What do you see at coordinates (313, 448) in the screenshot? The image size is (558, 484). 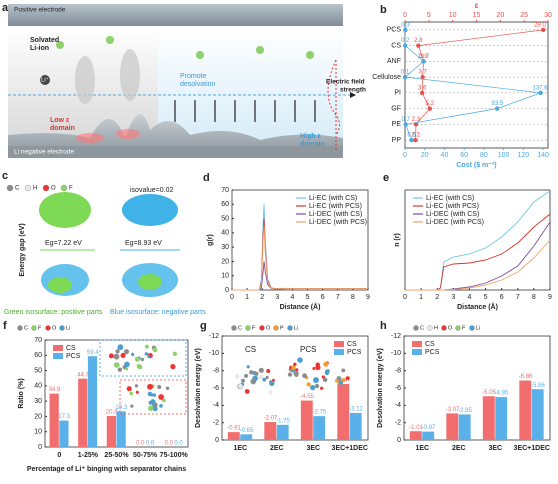 I see `x-tick-label: 3EC` at bounding box center [313, 448].